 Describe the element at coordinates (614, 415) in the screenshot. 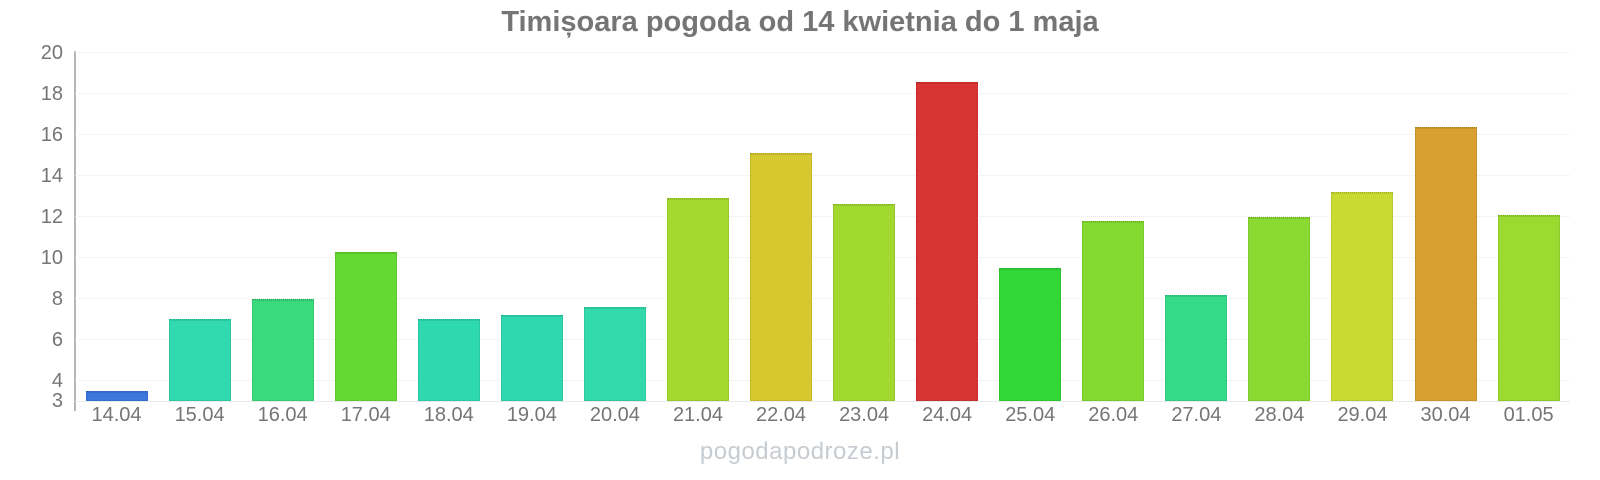

I see `x-tick-label-20.04: 20.04` at that location.